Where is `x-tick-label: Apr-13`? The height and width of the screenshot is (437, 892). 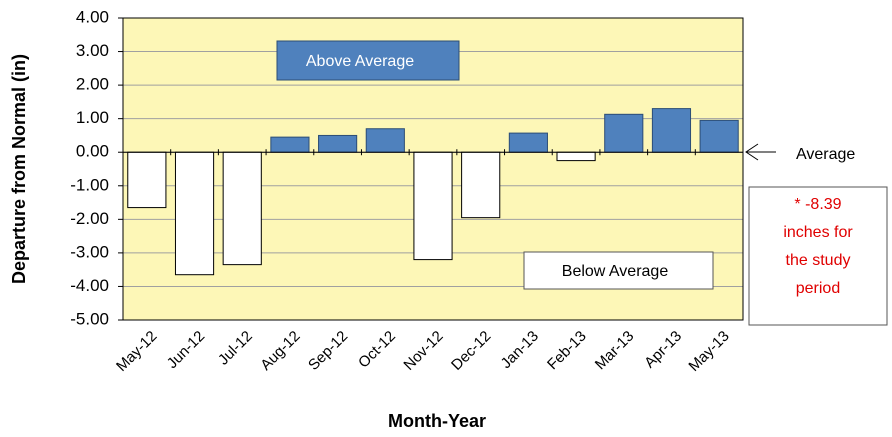 x-tick-label: Apr-13 is located at coordinates (663, 350).